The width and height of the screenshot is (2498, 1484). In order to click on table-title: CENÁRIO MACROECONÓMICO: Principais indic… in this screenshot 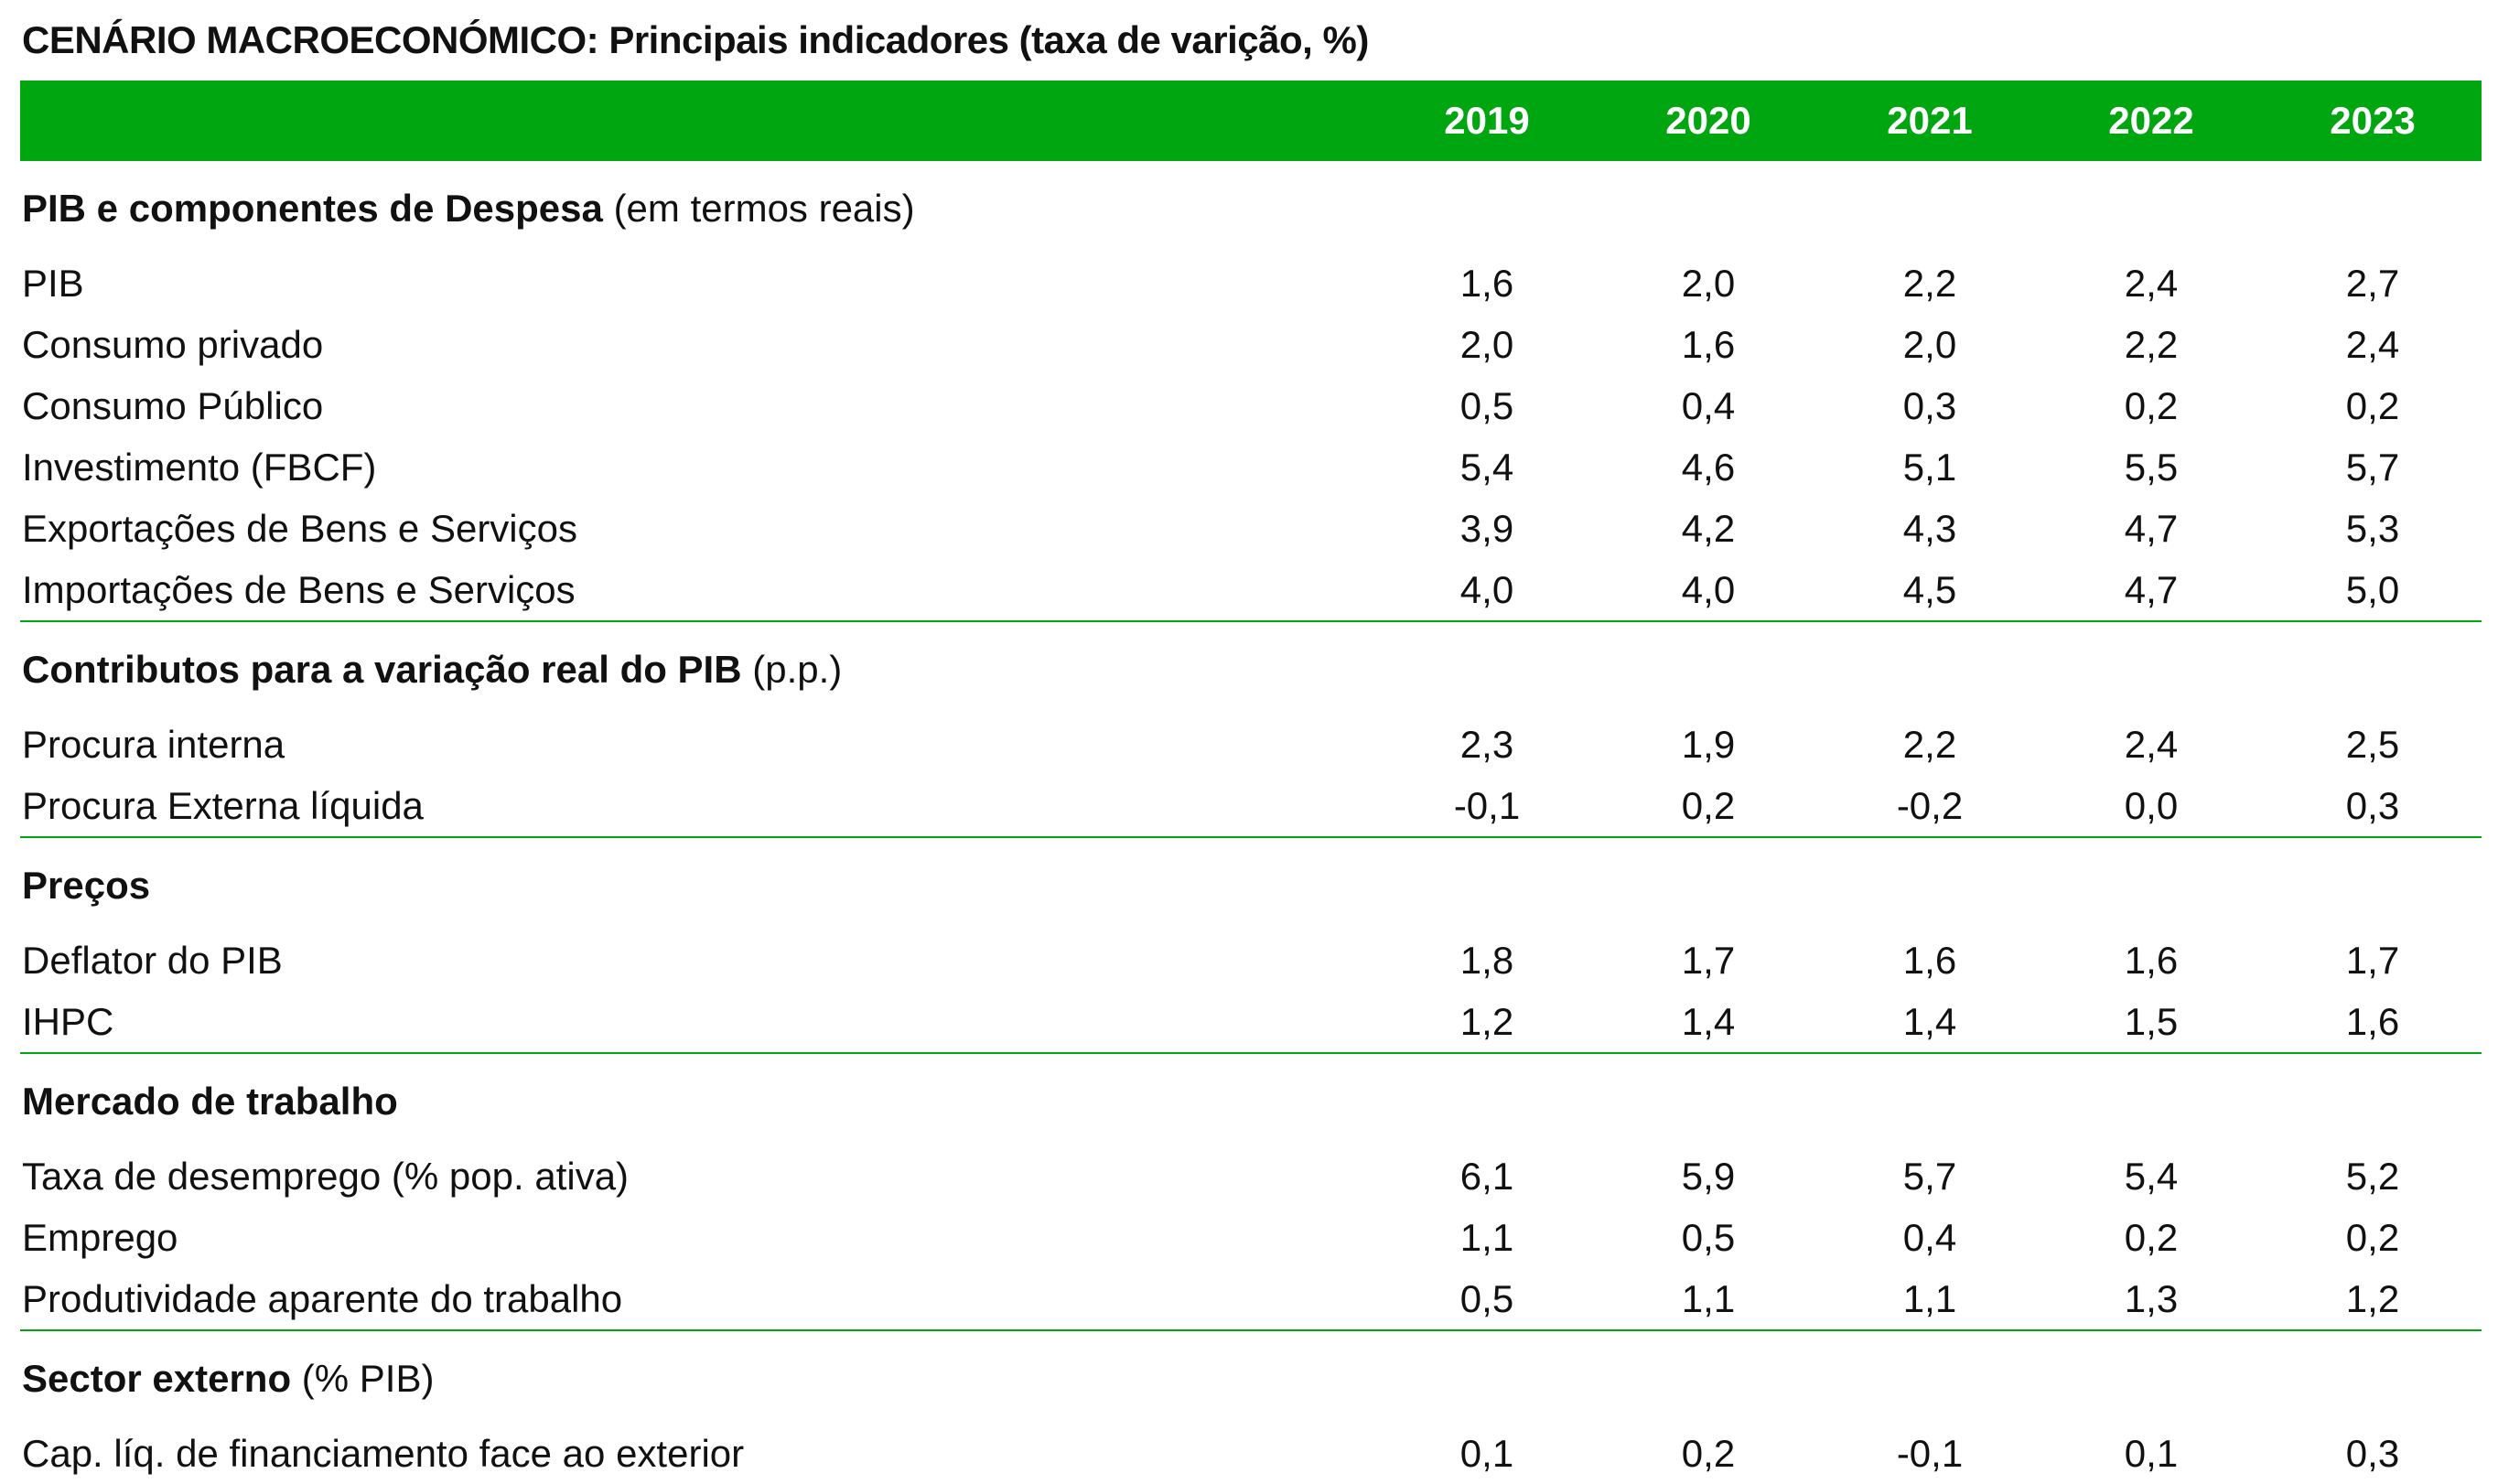, I will do `click(695, 39)`.